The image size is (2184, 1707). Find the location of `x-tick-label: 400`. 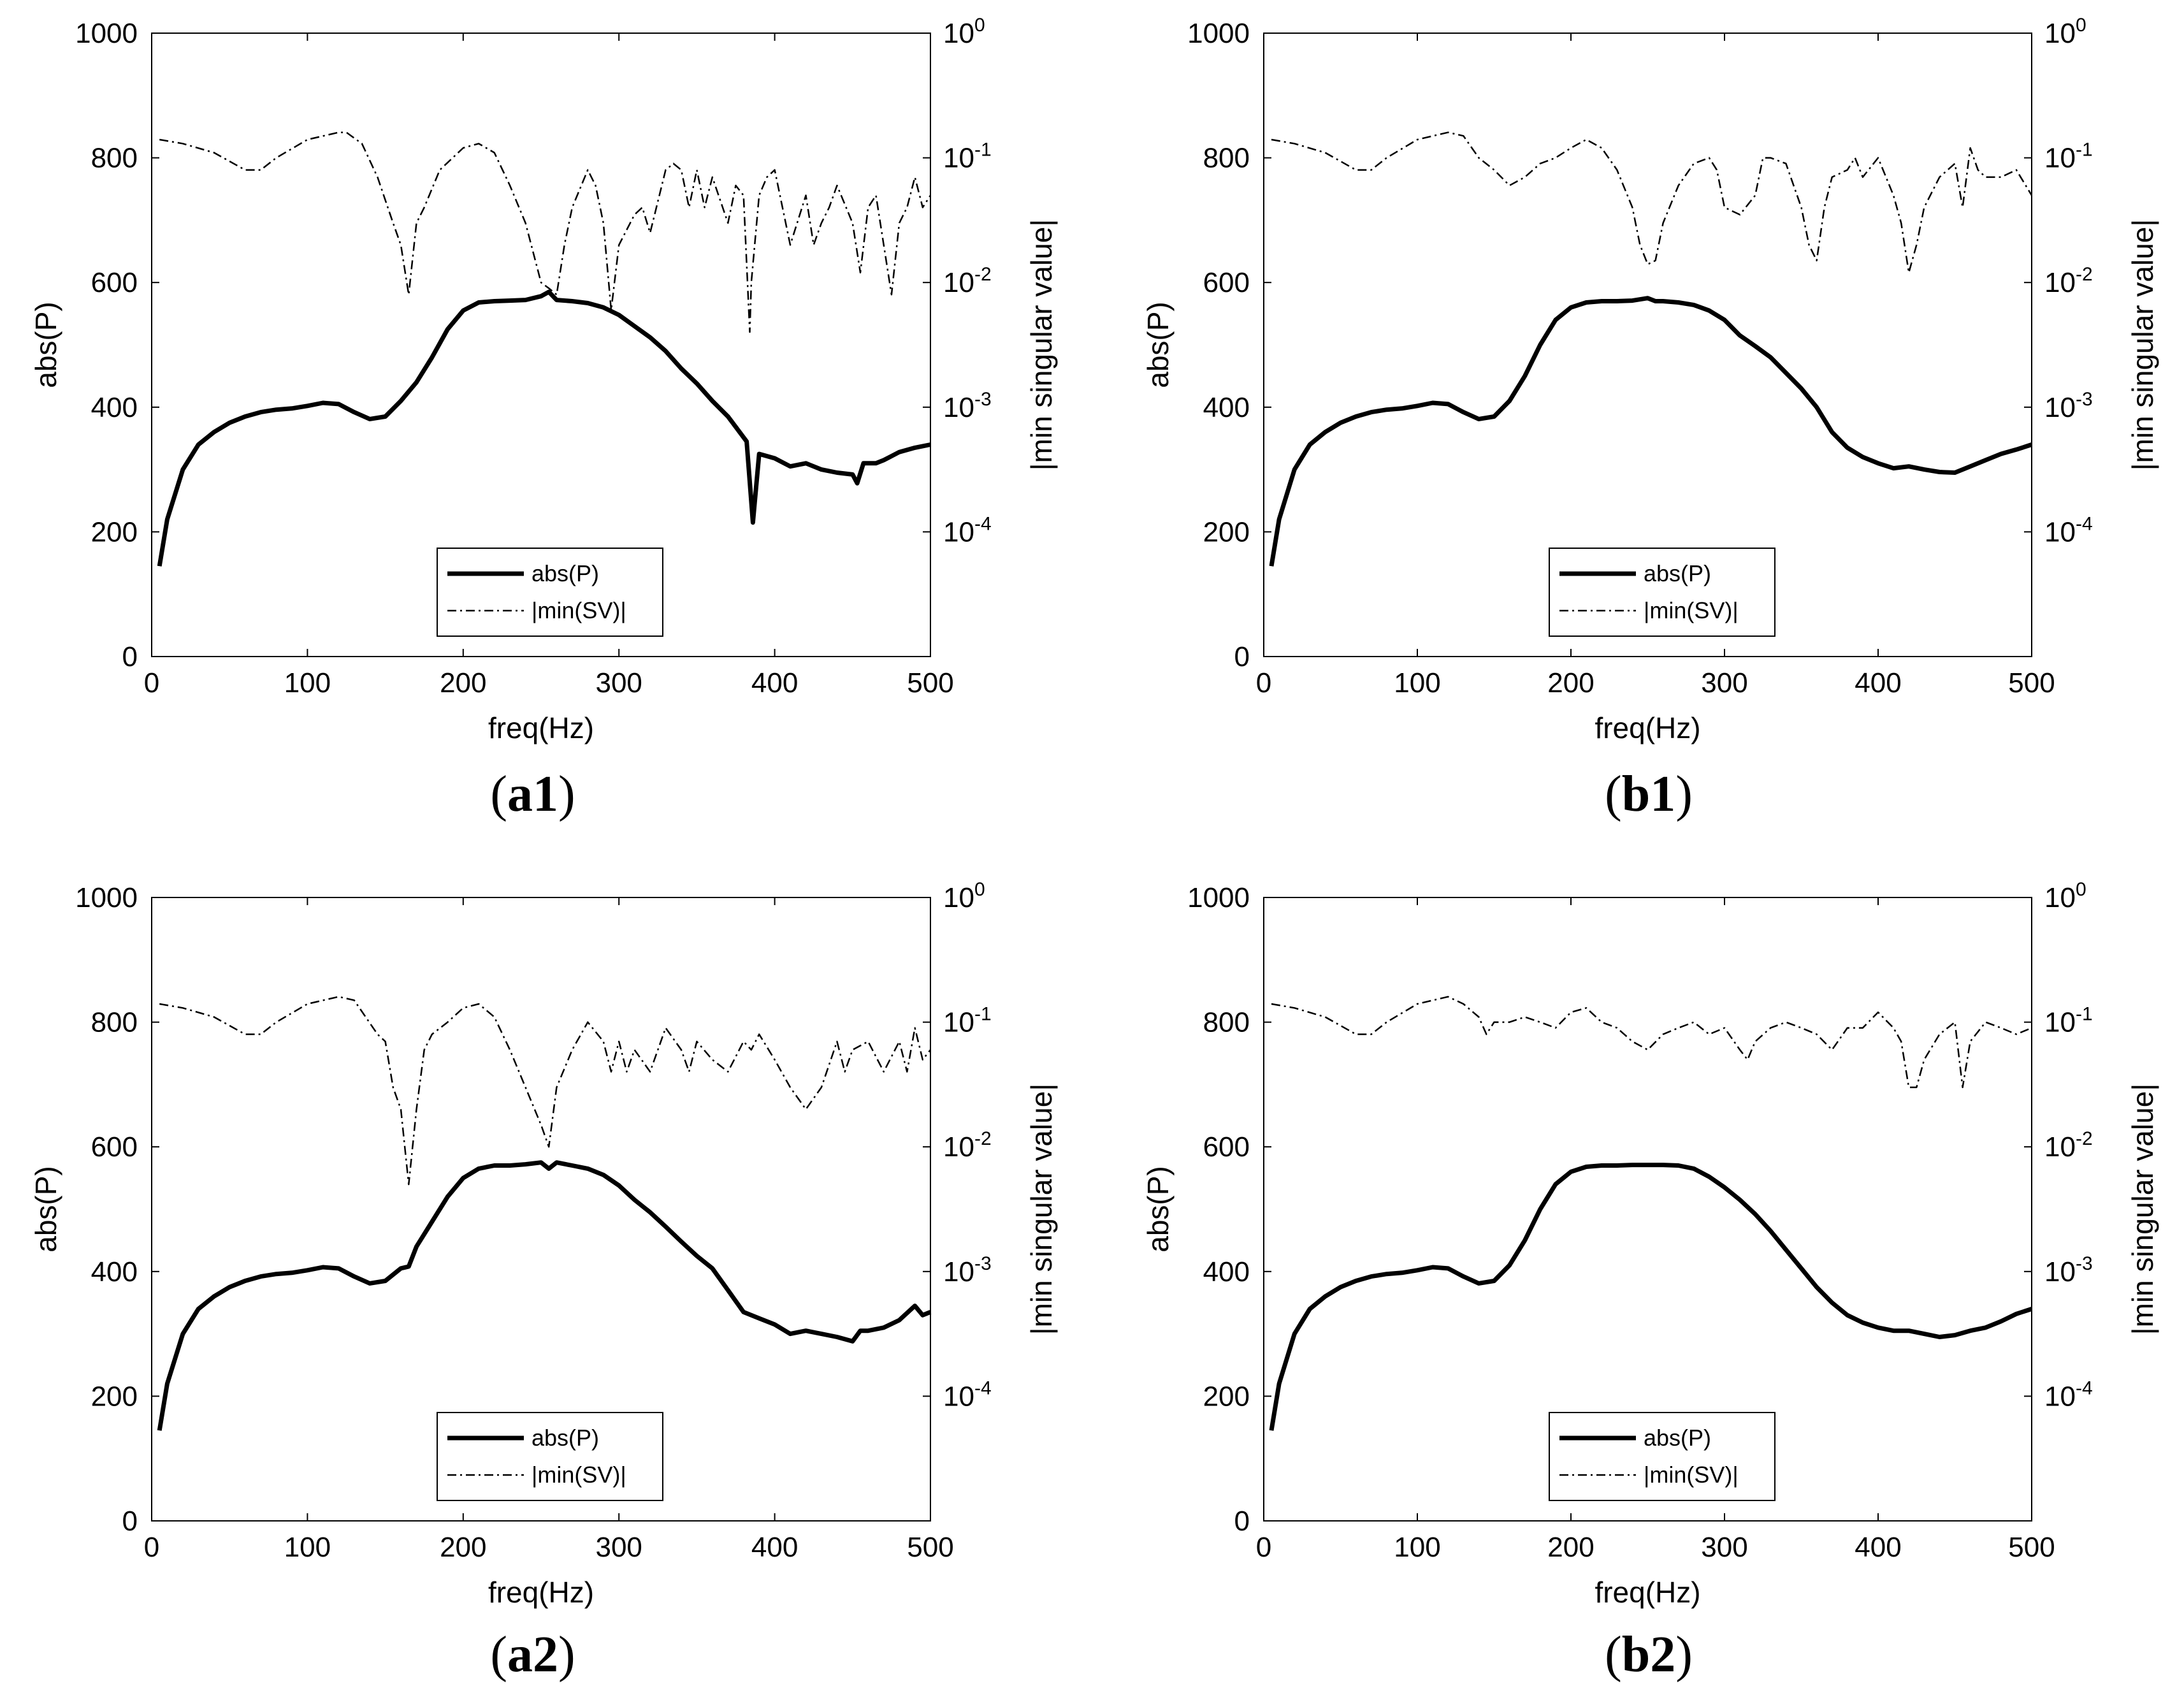

x-tick-label: 400 is located at coordinates (774, 1547).